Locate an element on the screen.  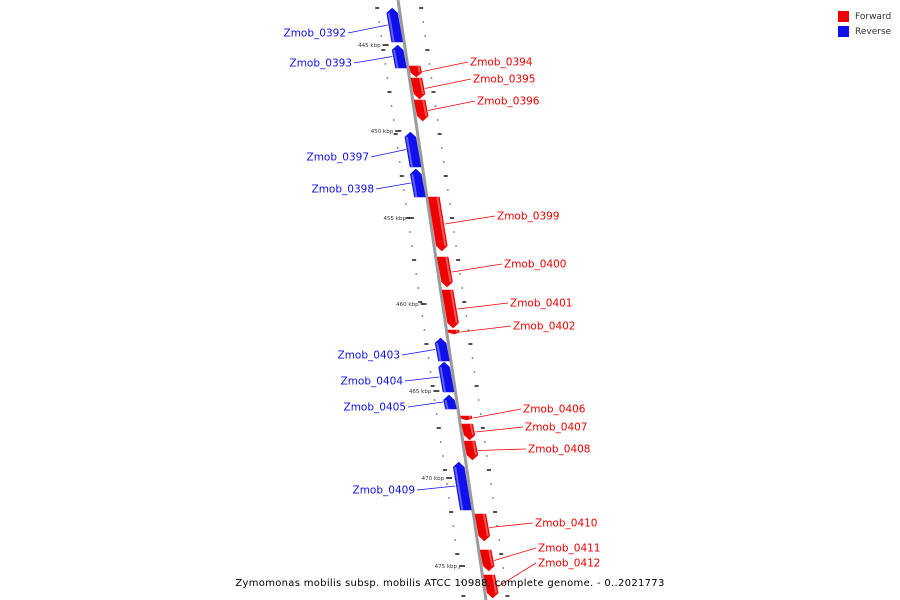
gene-zmob_0403: Zmob_0403 is located at coordinates (394, 349).